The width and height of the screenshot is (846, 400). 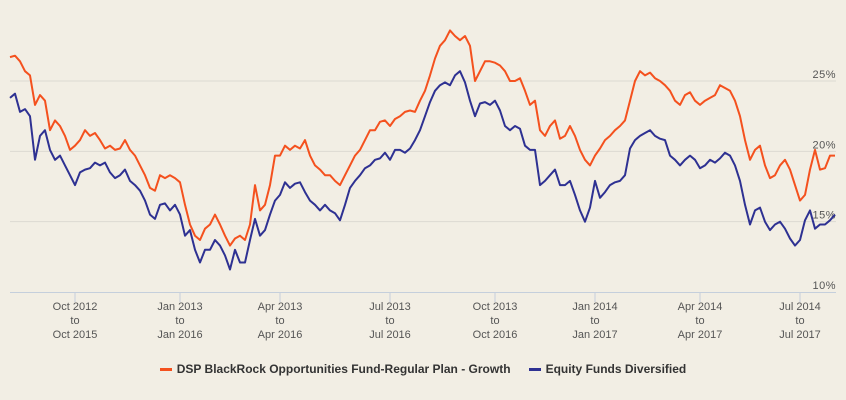 I want to click on x-tick-label: Jul 2013 to Jul 2016, so click(x=390, y=321).